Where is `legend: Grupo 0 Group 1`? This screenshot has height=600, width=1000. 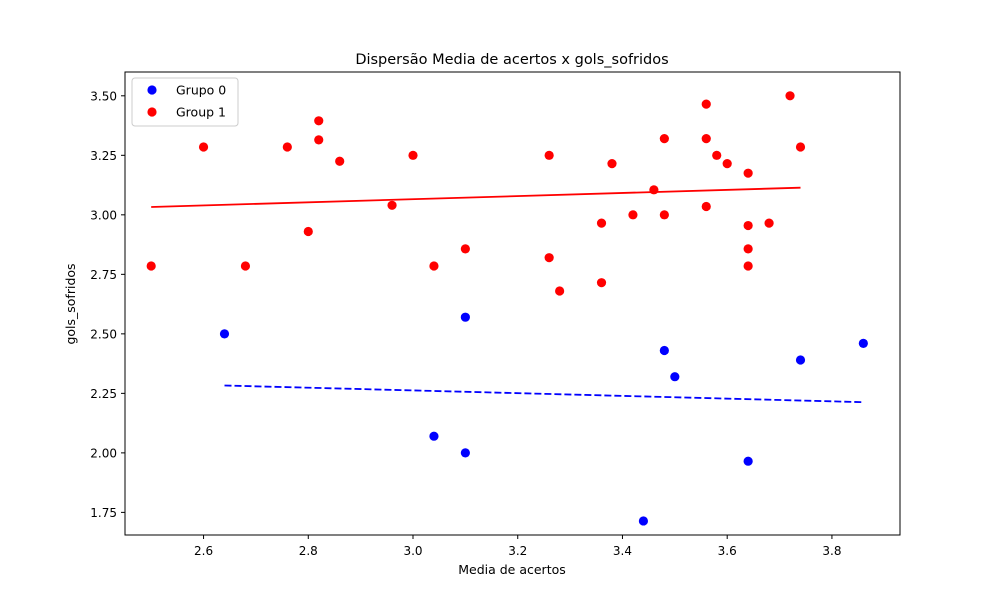
legend: Grupo 0 Group 1 is located at coordinates (185, 102).